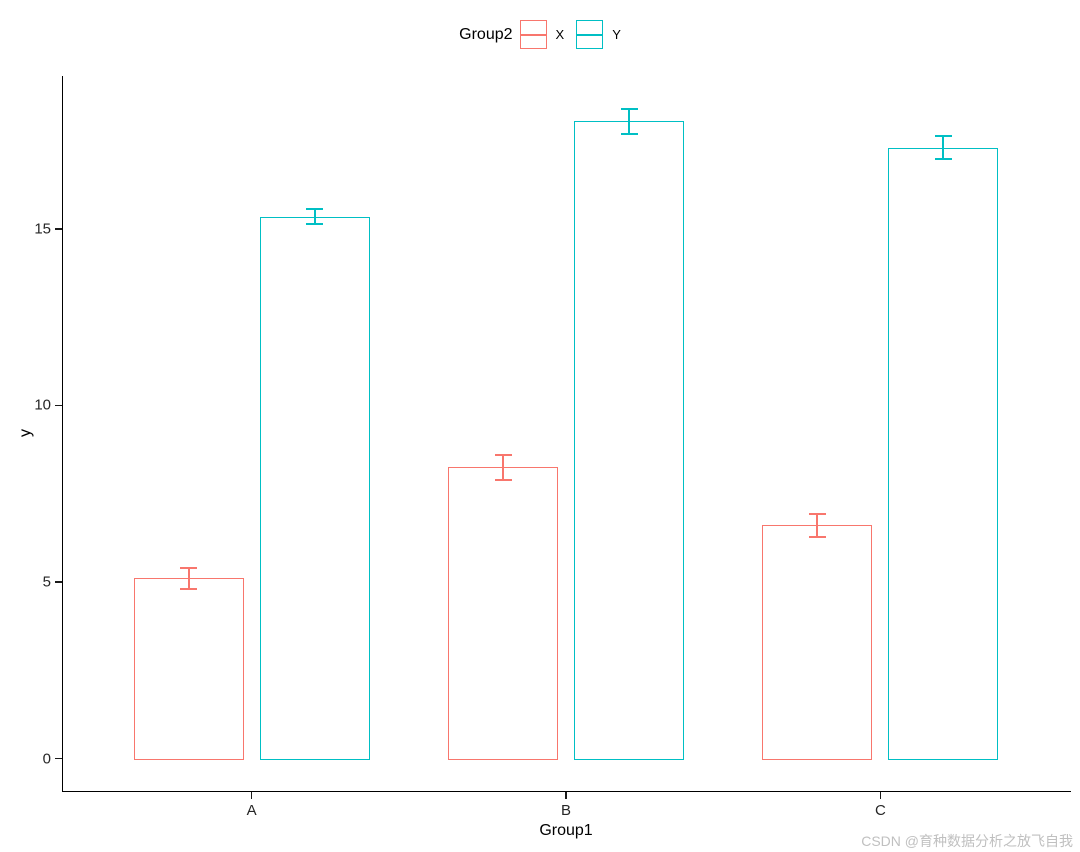  Describe the element at coordinates (503, 467) in the screenshot. I see `error-bar-stem-X-B` at that location.